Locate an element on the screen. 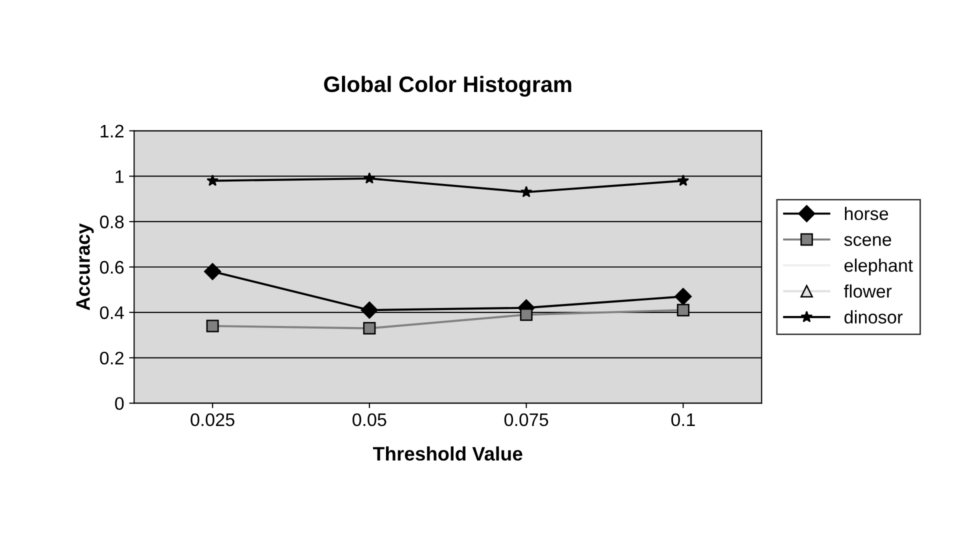 This screenshot has height=534, width=958. x-tick-label: 0.1 is located at coordinates (683, 419).